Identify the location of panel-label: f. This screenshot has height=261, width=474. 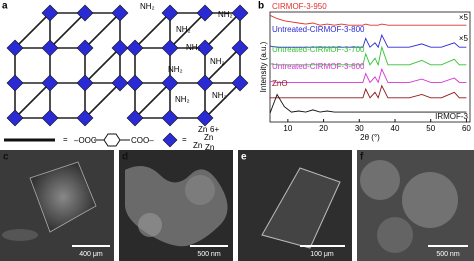
(362, 157).